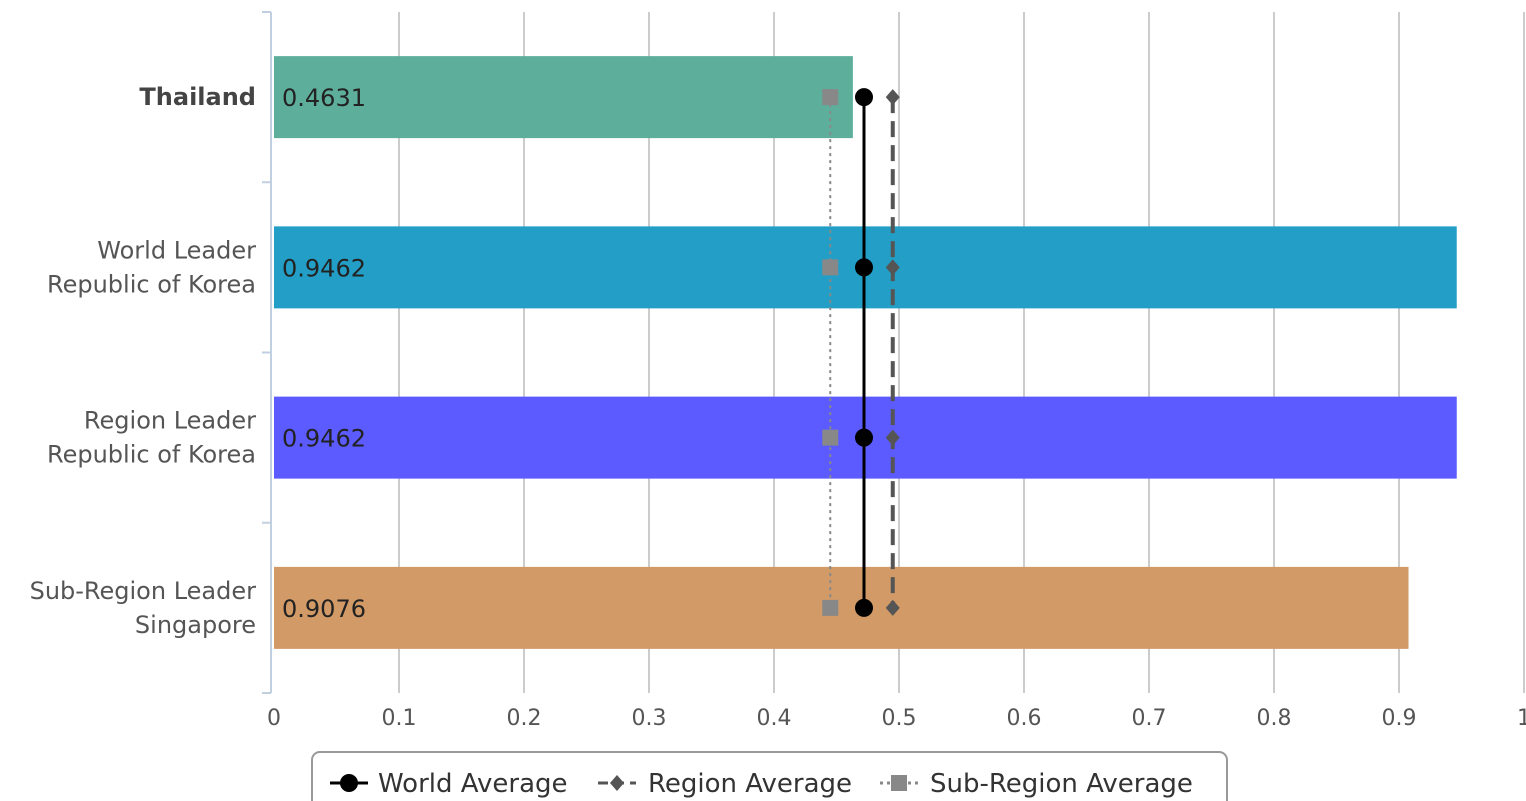 The image size is (1526, 801). Describe the element at coordinates (197, 97) in the screenshot. I see `category-label: Thailand` at that location.